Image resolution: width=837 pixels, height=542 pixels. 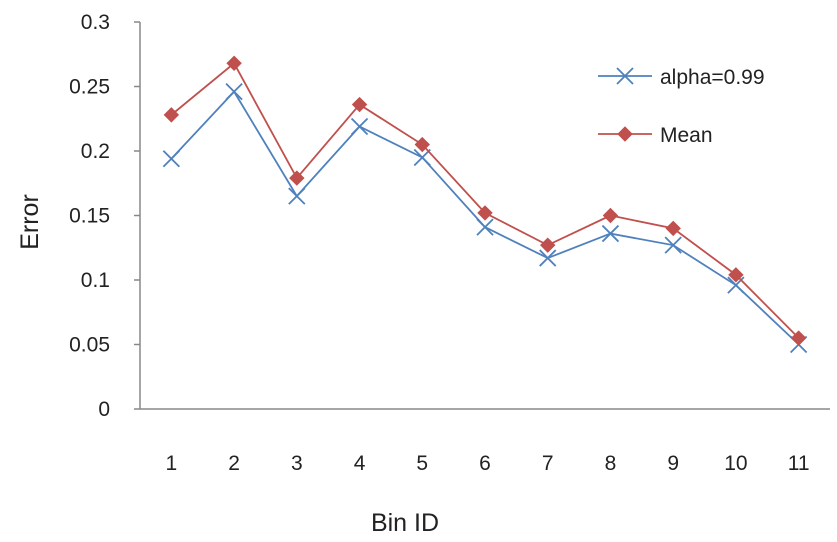 What do you see at coordinates (297, 463) in the screenshot?
I see `x-tick-label: 3` at bounding box center [297, 463].